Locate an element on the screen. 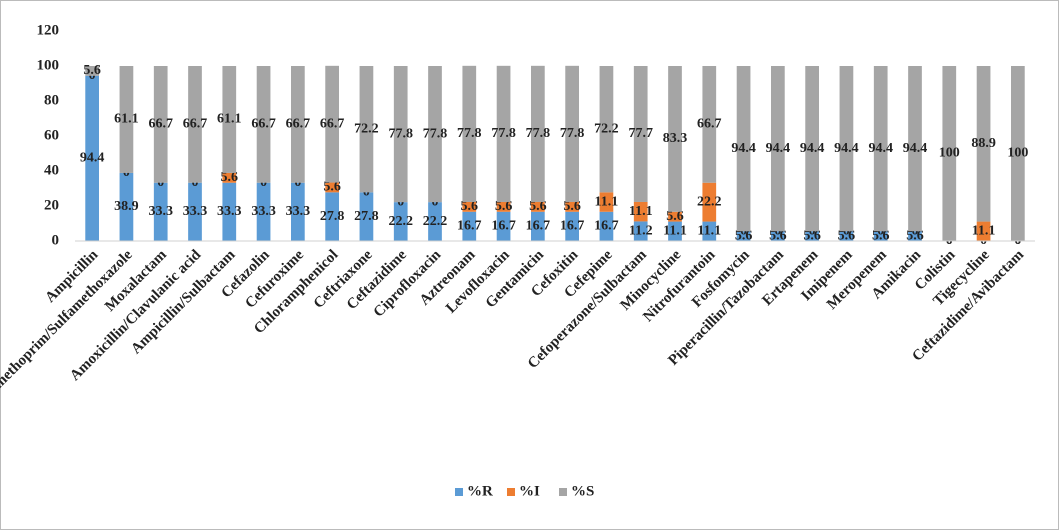  legend-label: %I is located at coordinates (529, 491).